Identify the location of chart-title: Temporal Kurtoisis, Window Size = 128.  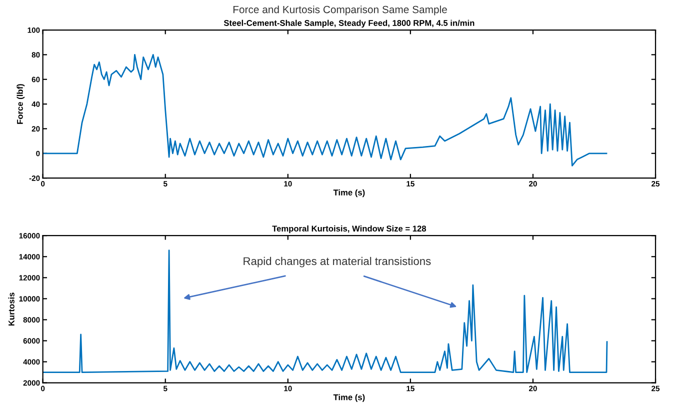
(349, 229).